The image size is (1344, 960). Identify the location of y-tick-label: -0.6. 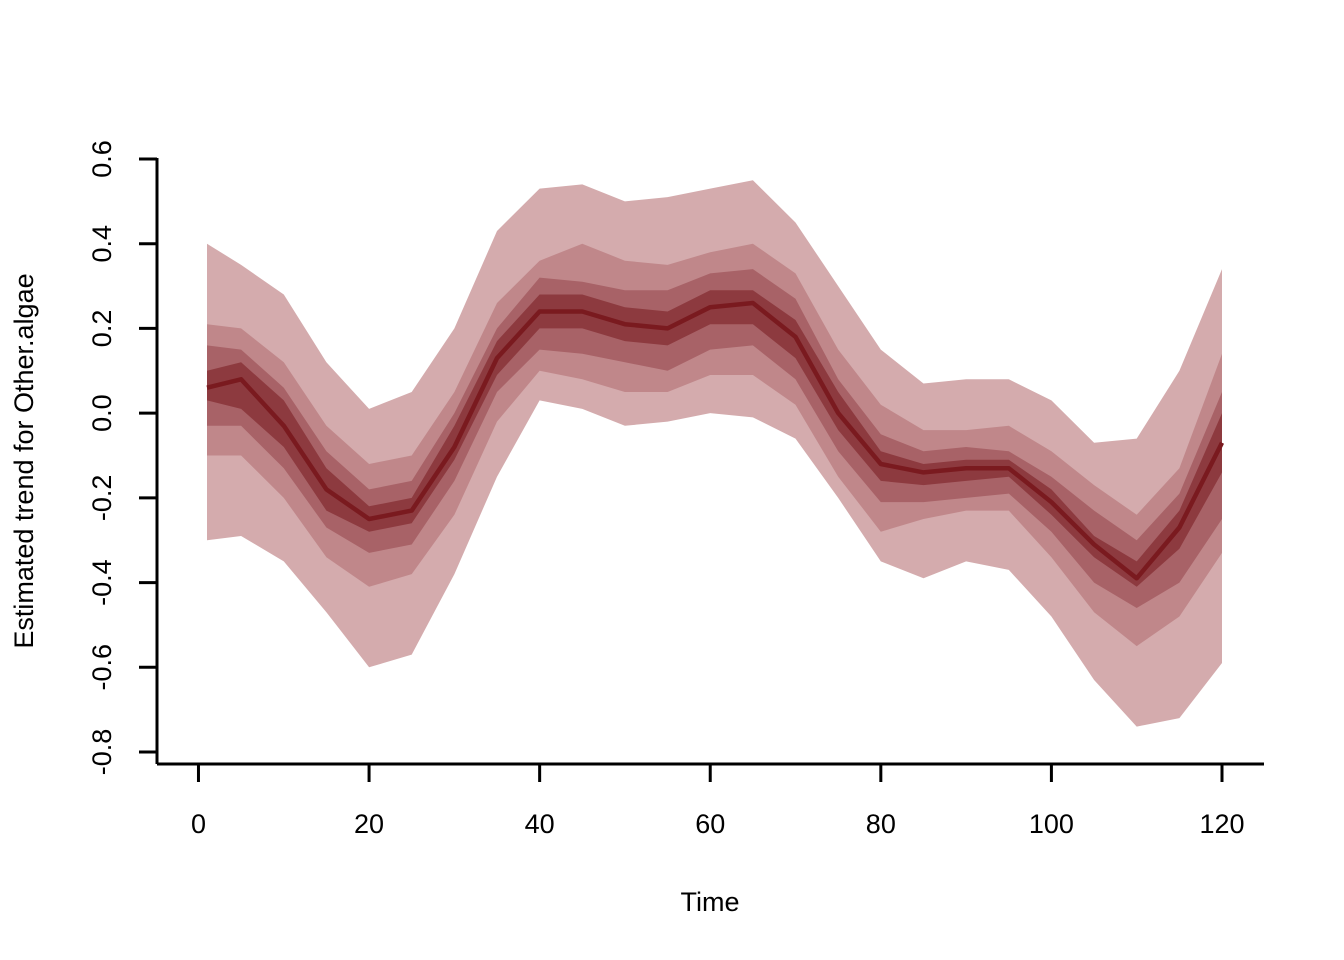
(102, 667).